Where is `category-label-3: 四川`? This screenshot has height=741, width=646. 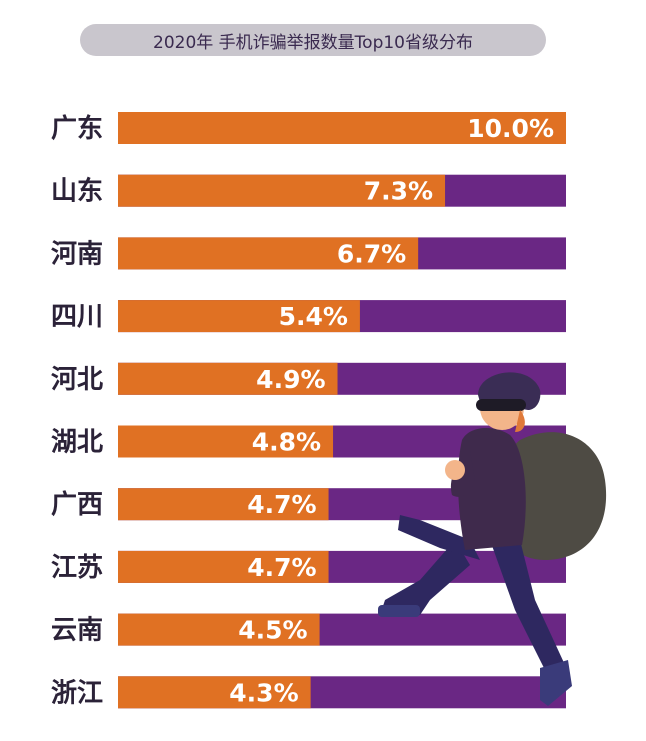 category-label-3: 四川 is located at coordinates (77, 317).